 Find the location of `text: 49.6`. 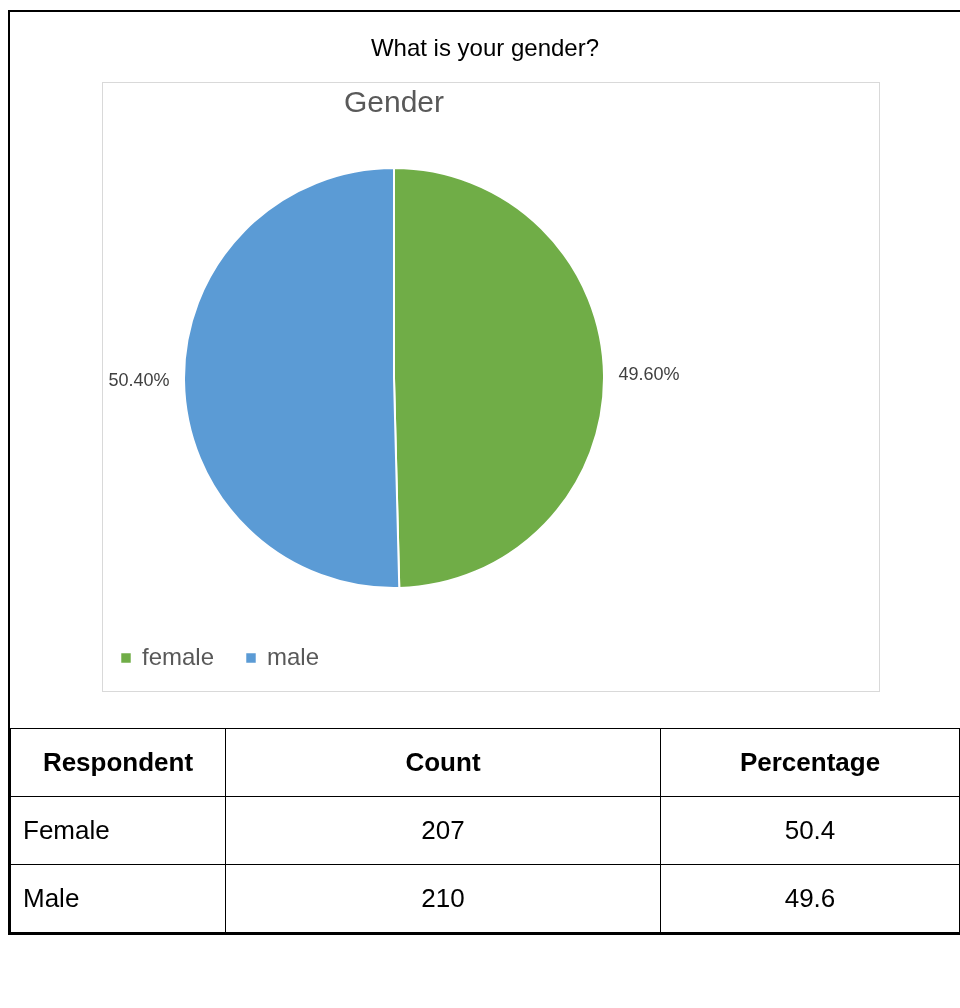

text: 49.6 is located at coordinates (810, 898).